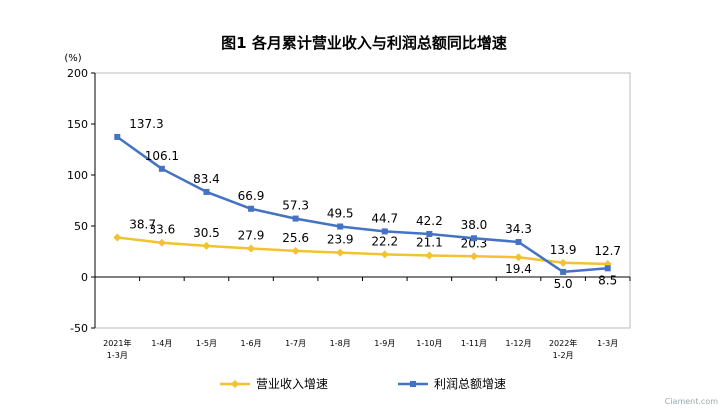 Image resolution: width=728 pixels, height=414 pixels. I want to click on data-label: 23.9, so click(340, 240).